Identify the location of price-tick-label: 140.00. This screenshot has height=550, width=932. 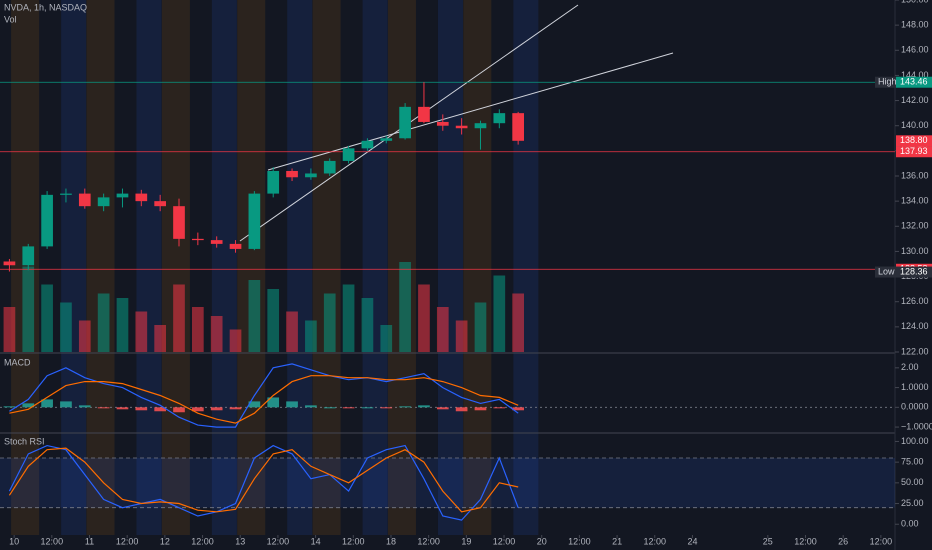
(915, 125).